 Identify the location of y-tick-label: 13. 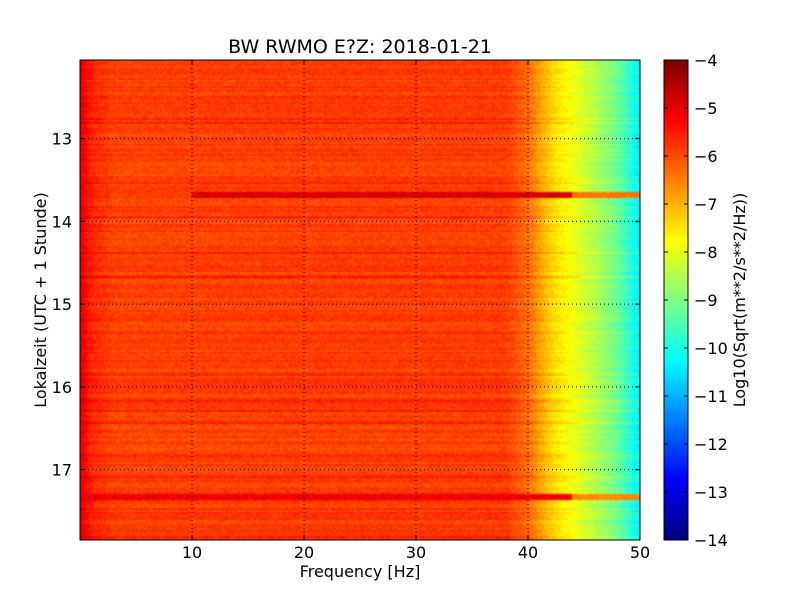
(62, 139).